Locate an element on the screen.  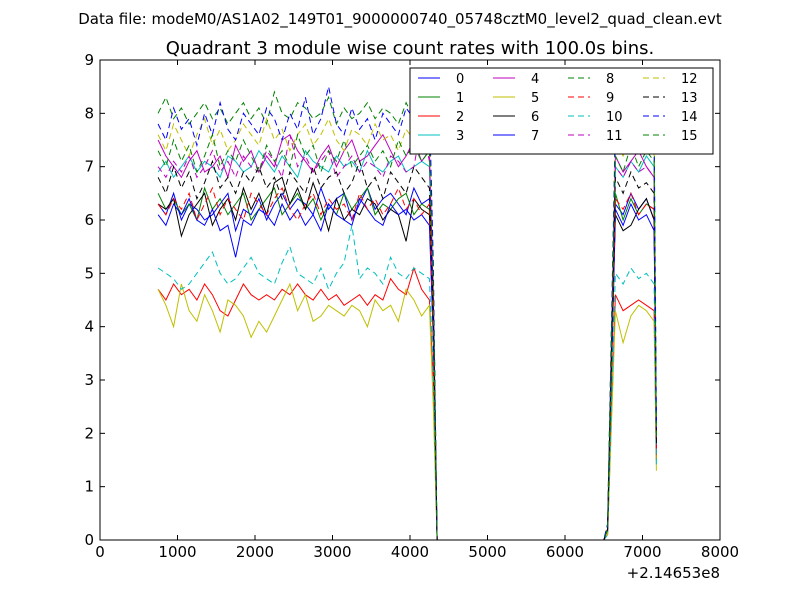
y-tick-label: 2 is located at coordinates (89, 433).